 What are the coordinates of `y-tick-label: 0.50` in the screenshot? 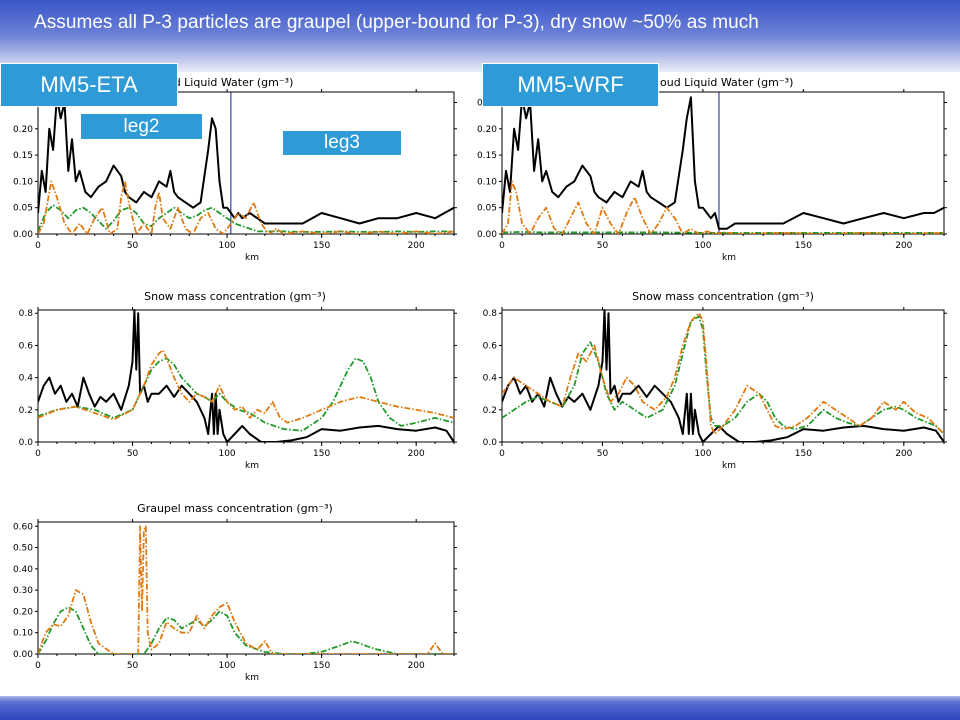 It's located at (23, 549).